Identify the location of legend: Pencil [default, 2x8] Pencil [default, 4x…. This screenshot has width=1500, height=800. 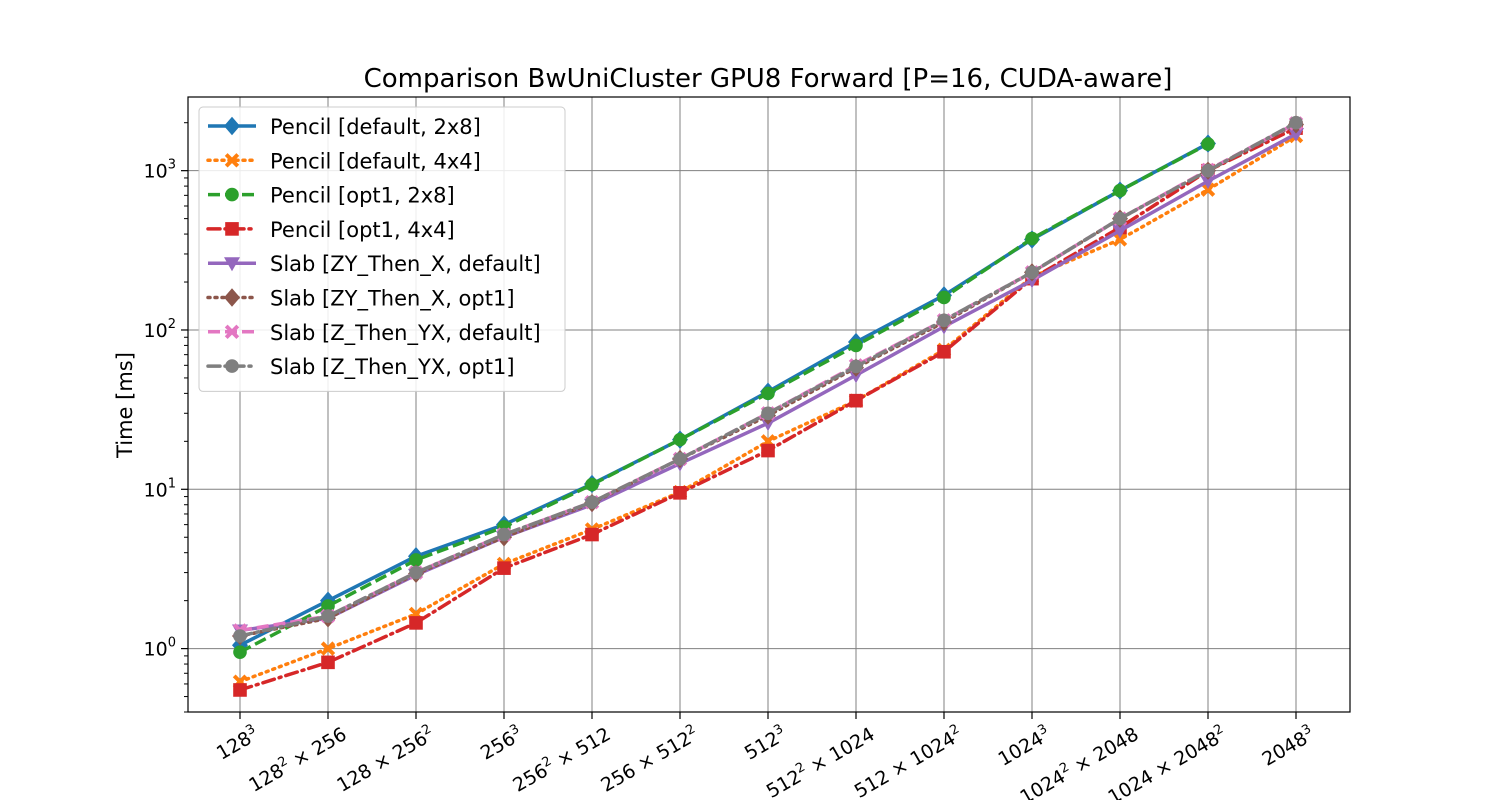
(382, 249).